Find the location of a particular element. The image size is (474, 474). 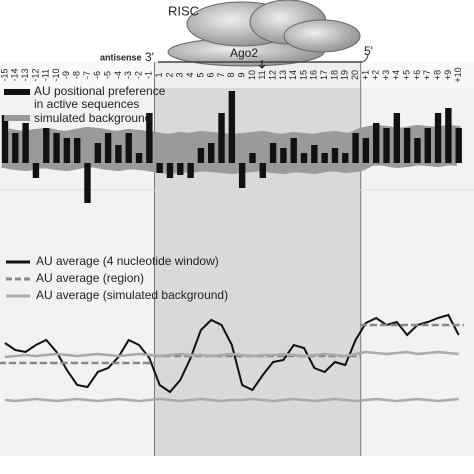

x-tick-label: 20 is located at coordinates (355, 75).